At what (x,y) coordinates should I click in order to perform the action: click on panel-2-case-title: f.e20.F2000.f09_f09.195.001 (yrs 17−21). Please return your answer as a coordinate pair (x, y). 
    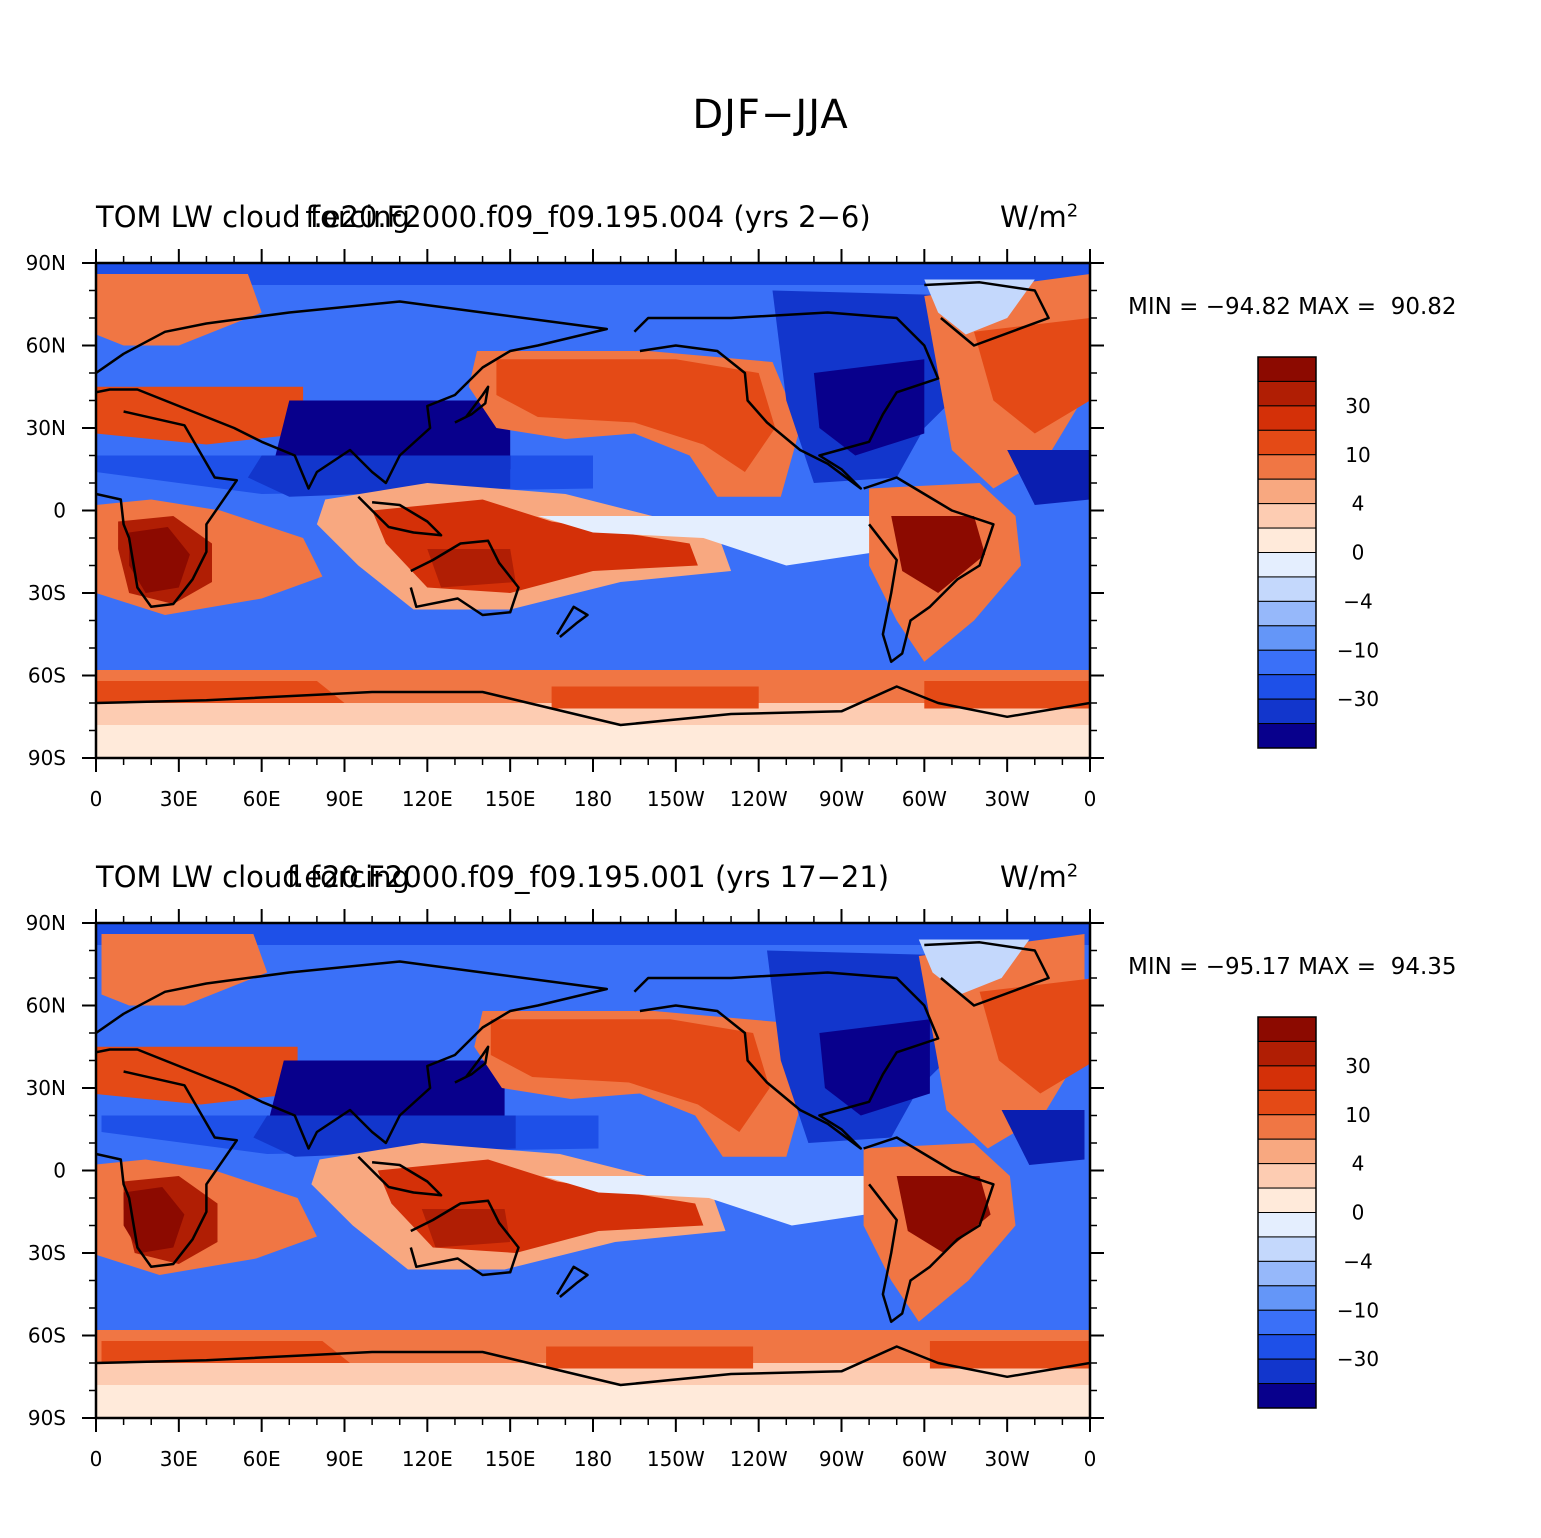
    Looking at the image, I should click on (588, 877).